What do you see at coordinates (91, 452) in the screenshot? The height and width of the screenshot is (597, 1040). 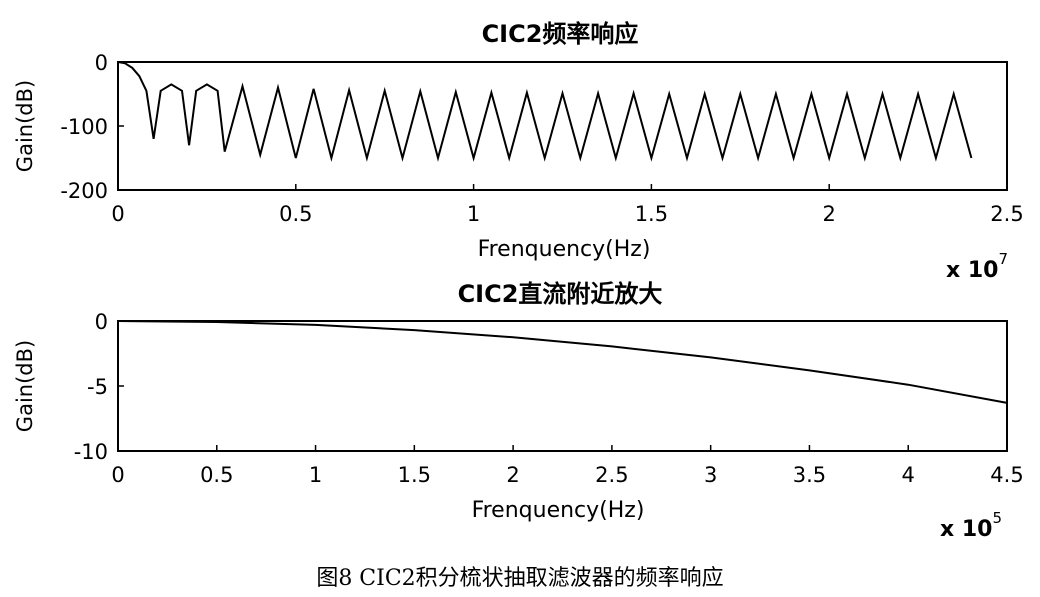 I see `y-tick-label: -10` at bounding box center [91, 452].